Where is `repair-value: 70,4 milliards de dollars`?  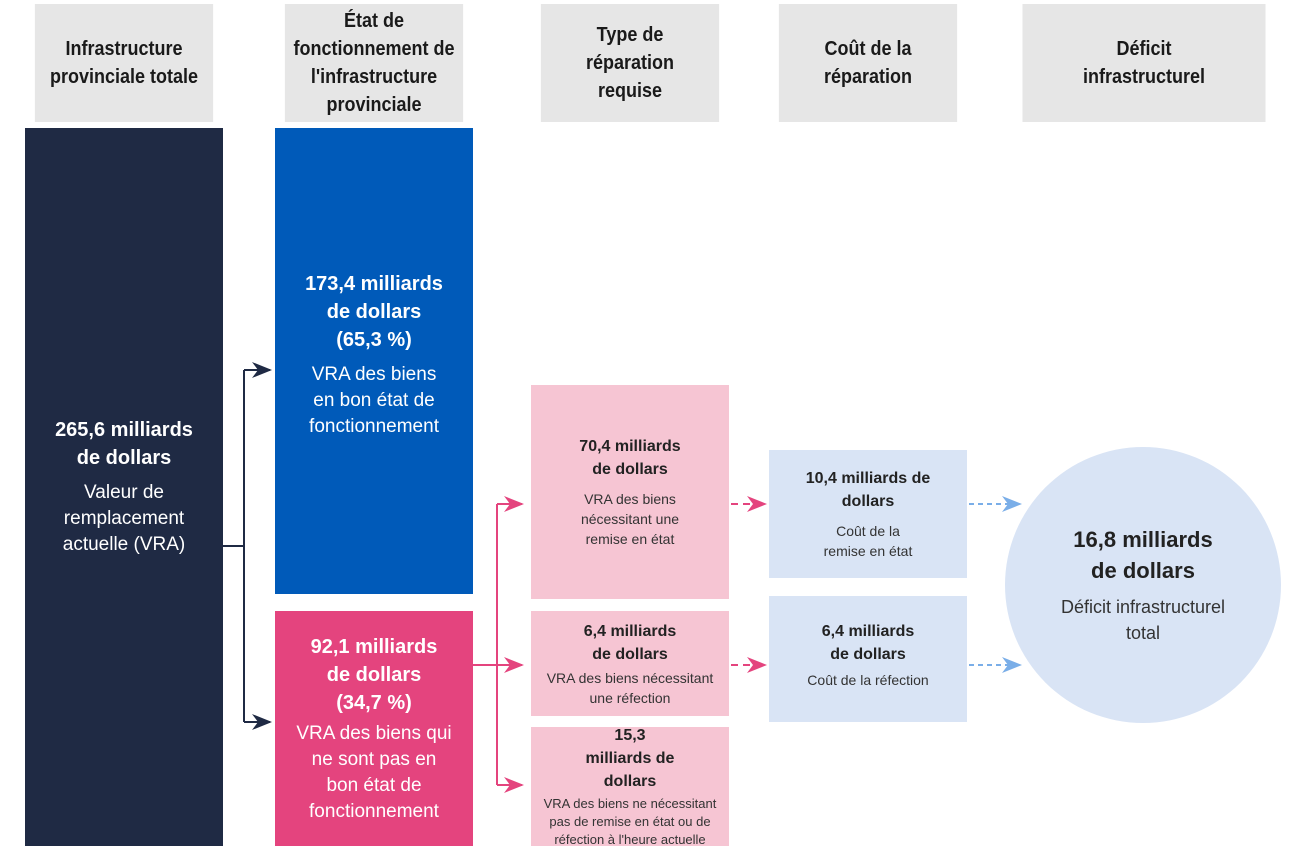
repair-value: 70,4 milliards de dollars is located at coordinates (630, 458).